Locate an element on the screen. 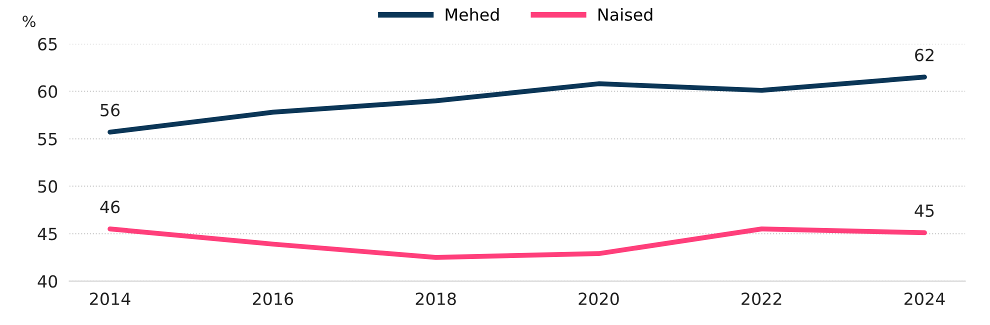  data-label: 46 is located at coordinates (110, 207).